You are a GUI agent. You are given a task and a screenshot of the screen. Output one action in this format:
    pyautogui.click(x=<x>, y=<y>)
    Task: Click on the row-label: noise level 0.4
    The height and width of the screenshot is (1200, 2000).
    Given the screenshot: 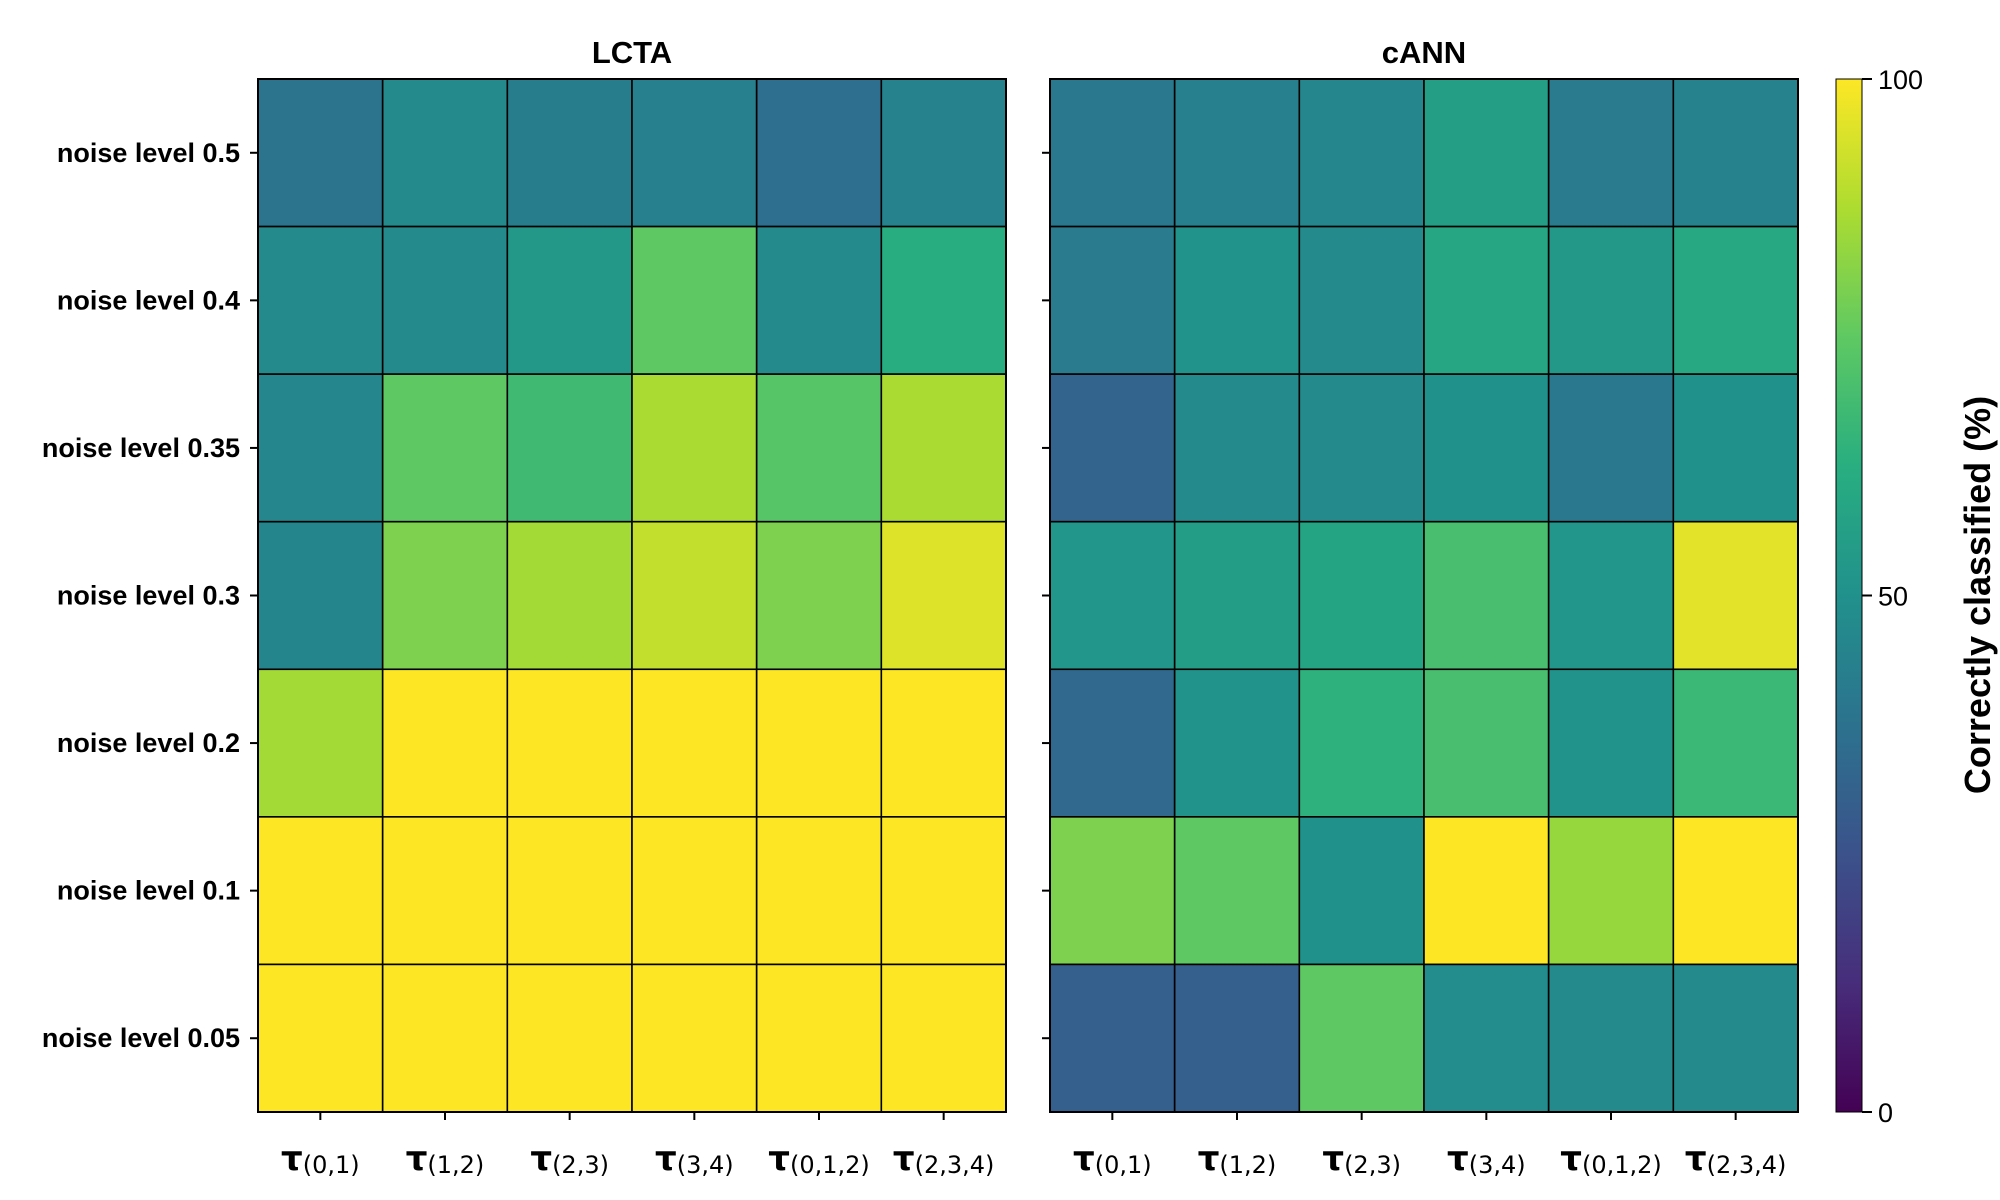 What is the action you would take?
    pyautogui.click(x=148, y=300)
    